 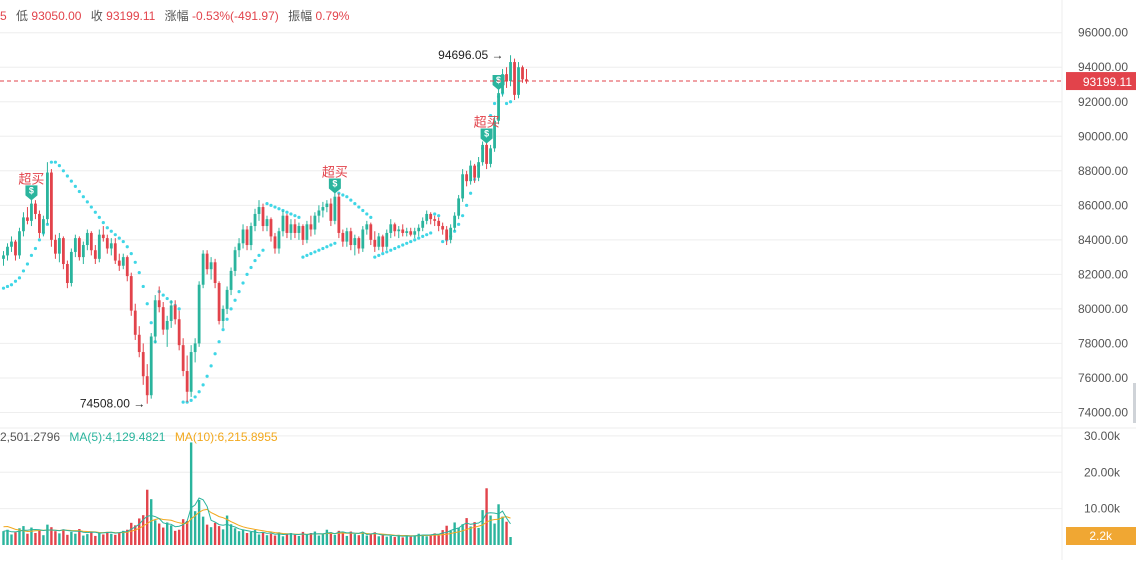 I want to click on volume-value: 2,501.2796, so click(x=30, y=437).